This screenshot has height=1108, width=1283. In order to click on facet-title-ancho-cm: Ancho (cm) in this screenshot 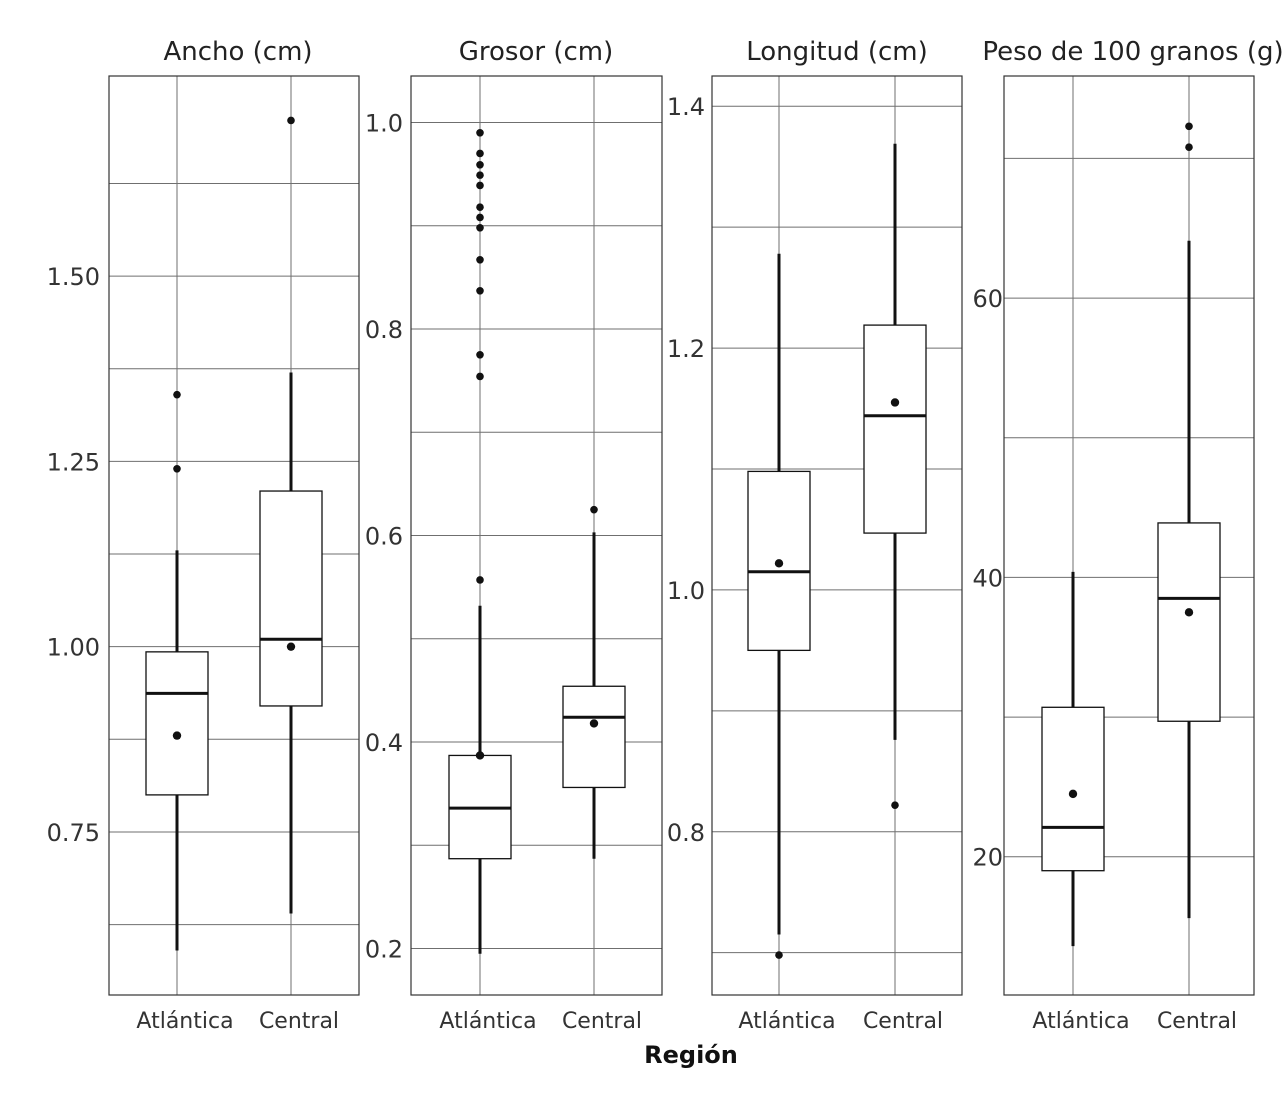, I will do `click(237, 52)`.